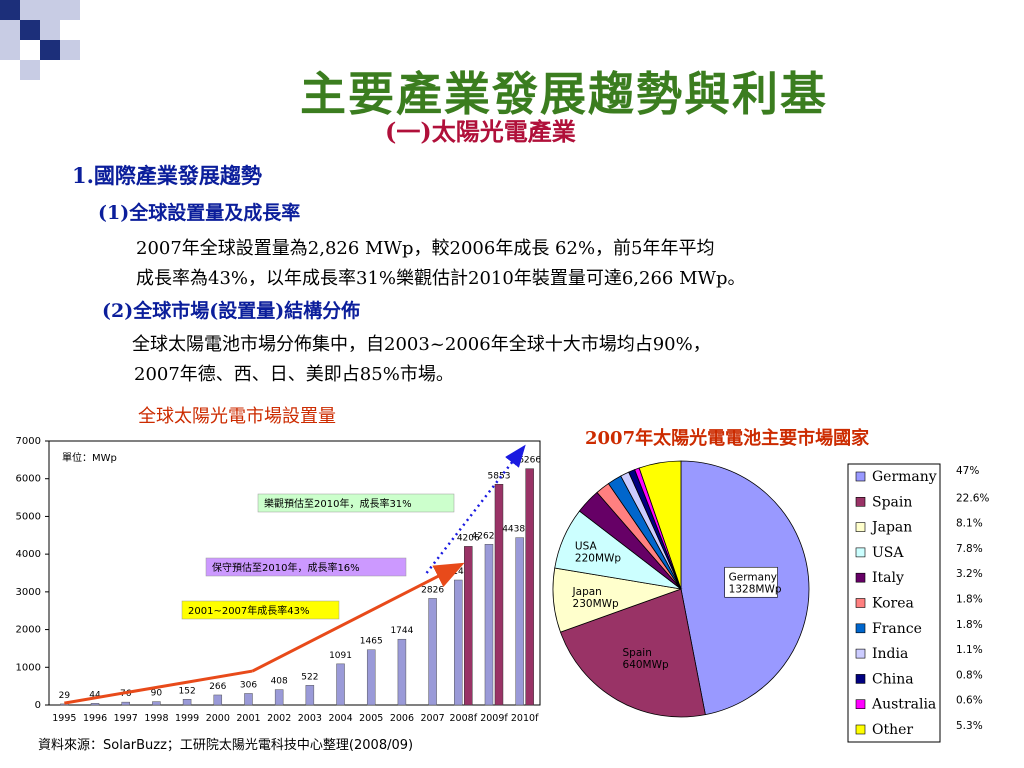 The height and width of the screenshot is (768, 1024). I want to click on bar-value-label: 29, so click(65, 696).